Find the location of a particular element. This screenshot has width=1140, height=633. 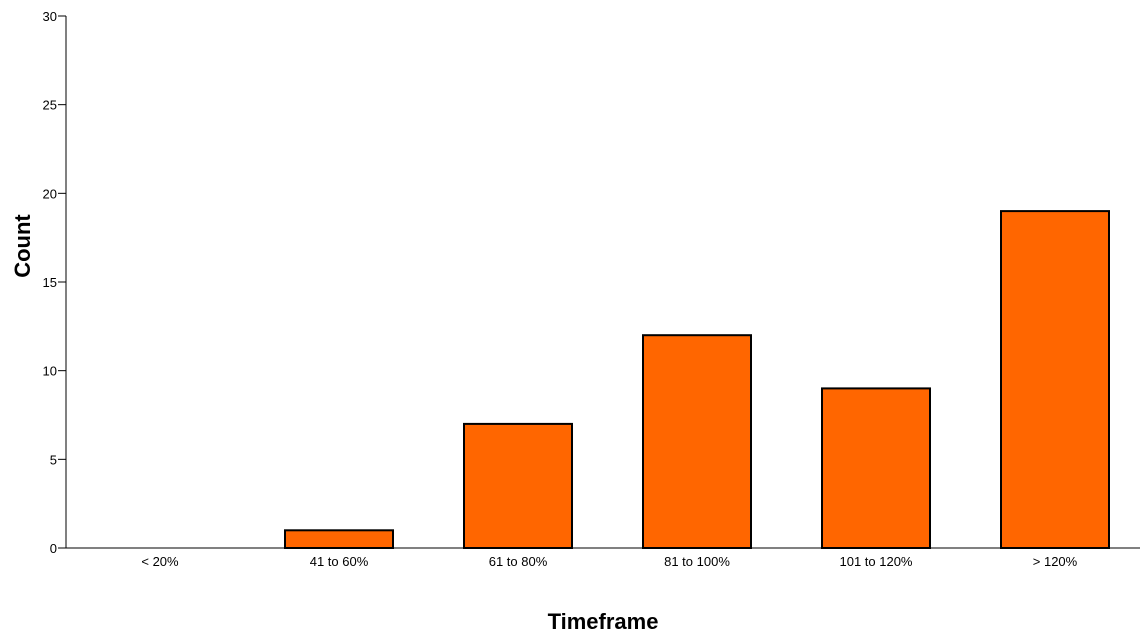

y-tick-label: 15 is located at coordinates (50, 282).